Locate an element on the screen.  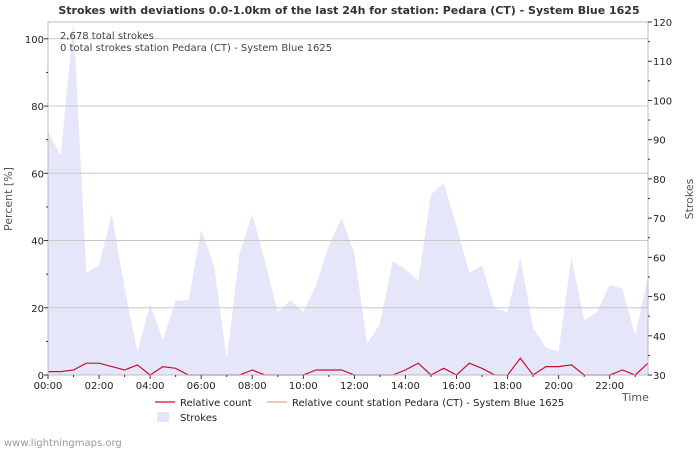
x-tick-label: 14:00 is located at coordinates (405, 386).